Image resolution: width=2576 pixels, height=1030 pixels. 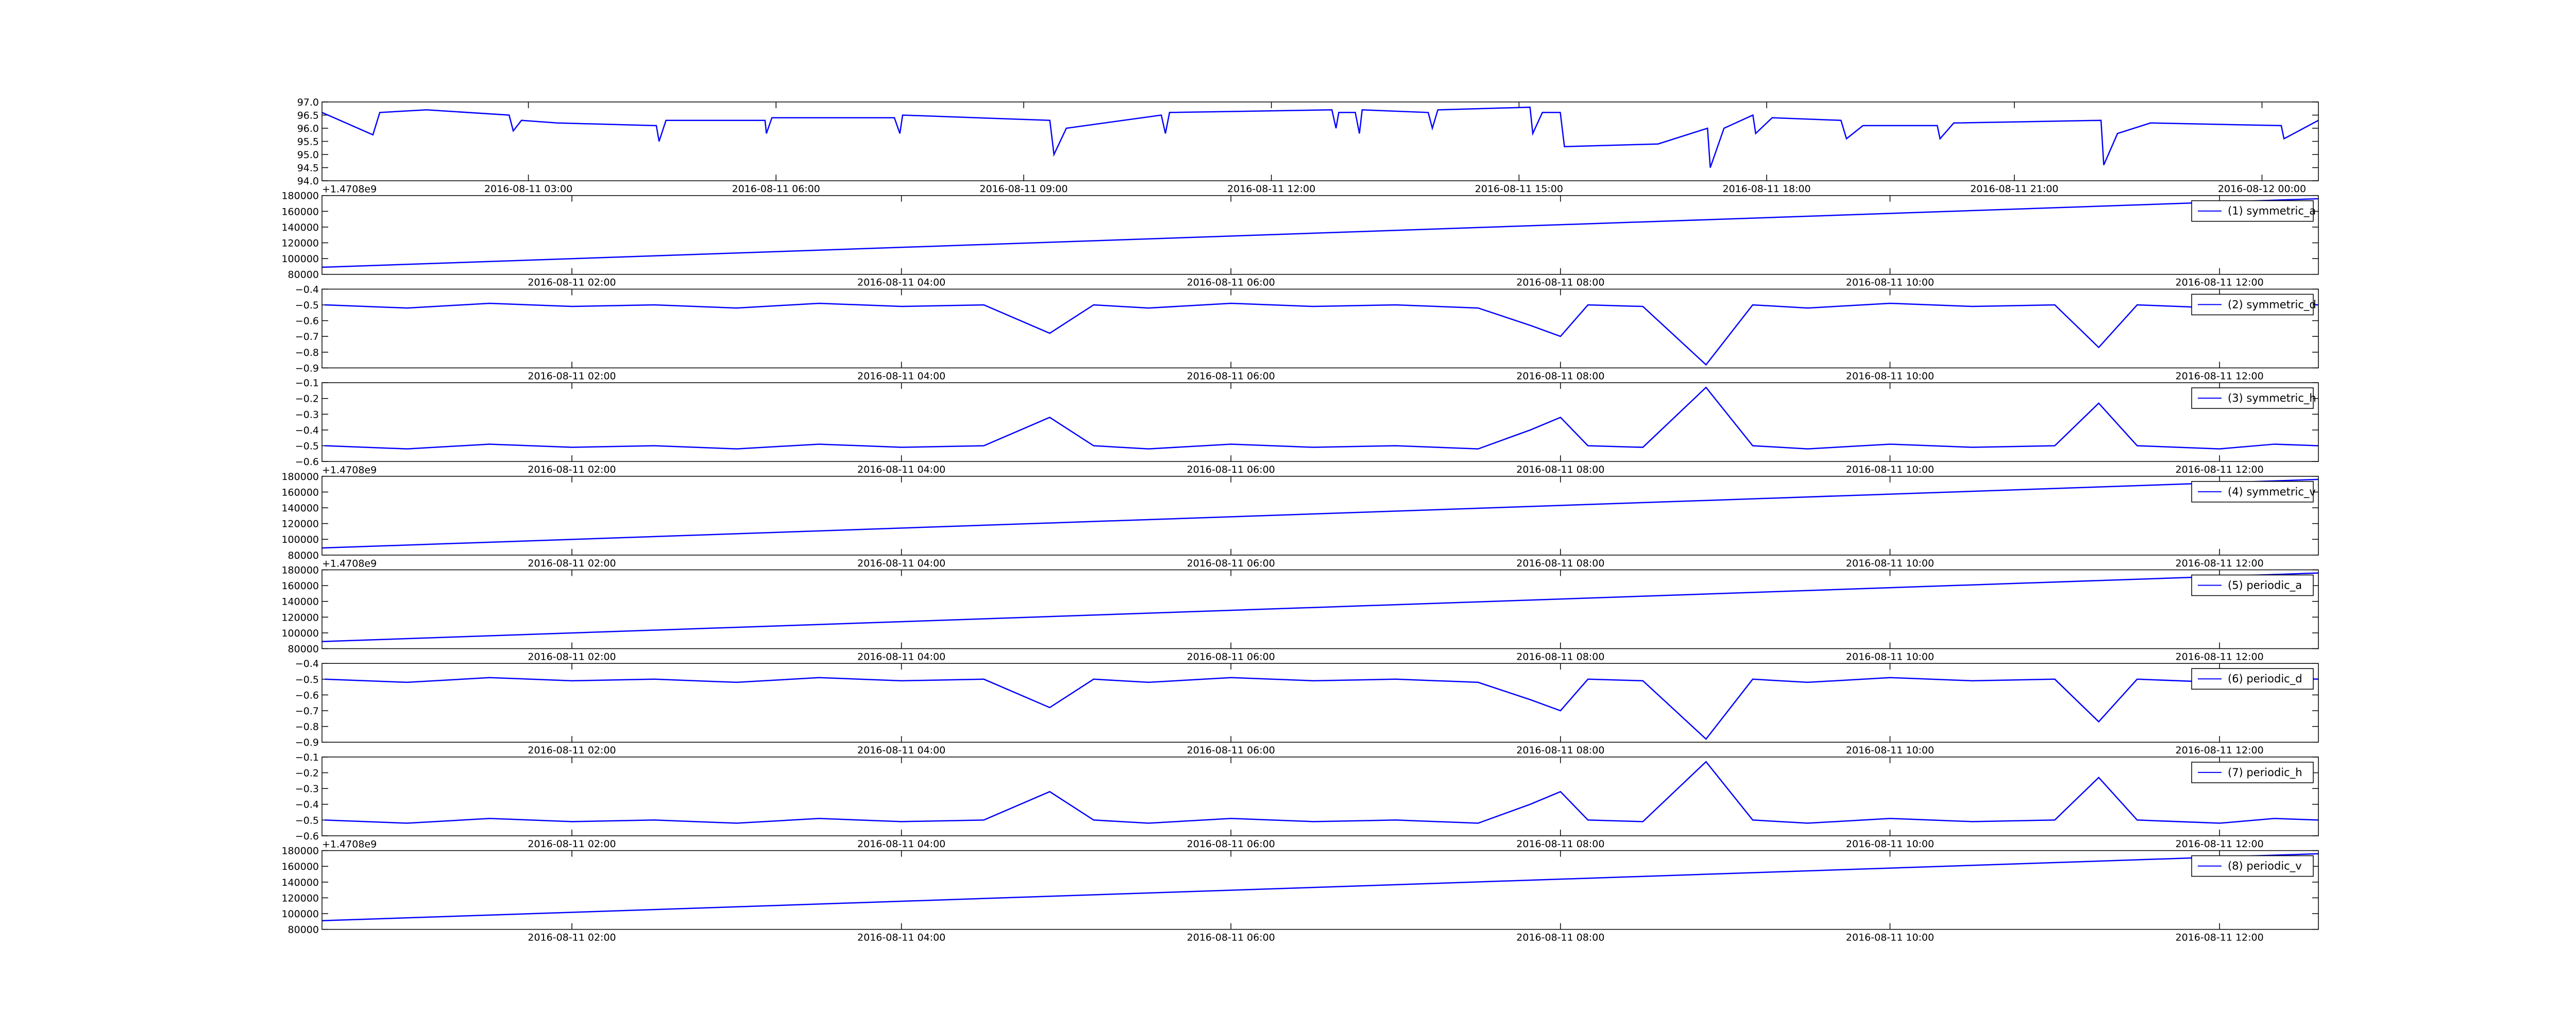 What do you see at coordinates (308, 128) in the screenshot?
I see `y-tick-label: 96.0` at bounding box center [308, 128].